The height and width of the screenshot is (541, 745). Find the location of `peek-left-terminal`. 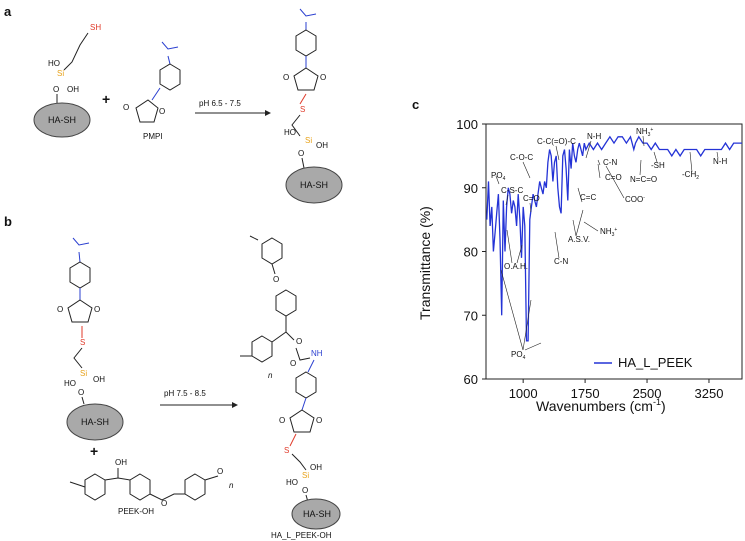

peek-left-terminal is located at coordinates (77, 484).